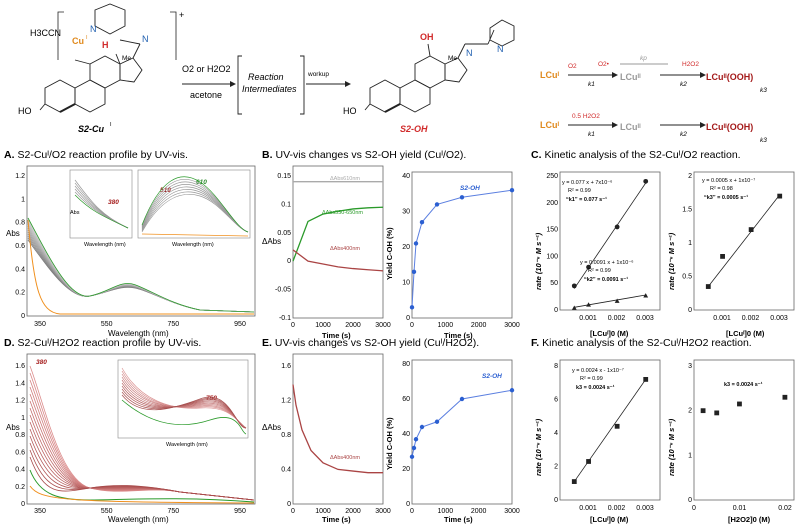  What do you see at coordinates (749, 519) in the screenshot?
I see `f-right-xlabel: [H2O2]0 (M)` at bounding box center [749, 519].